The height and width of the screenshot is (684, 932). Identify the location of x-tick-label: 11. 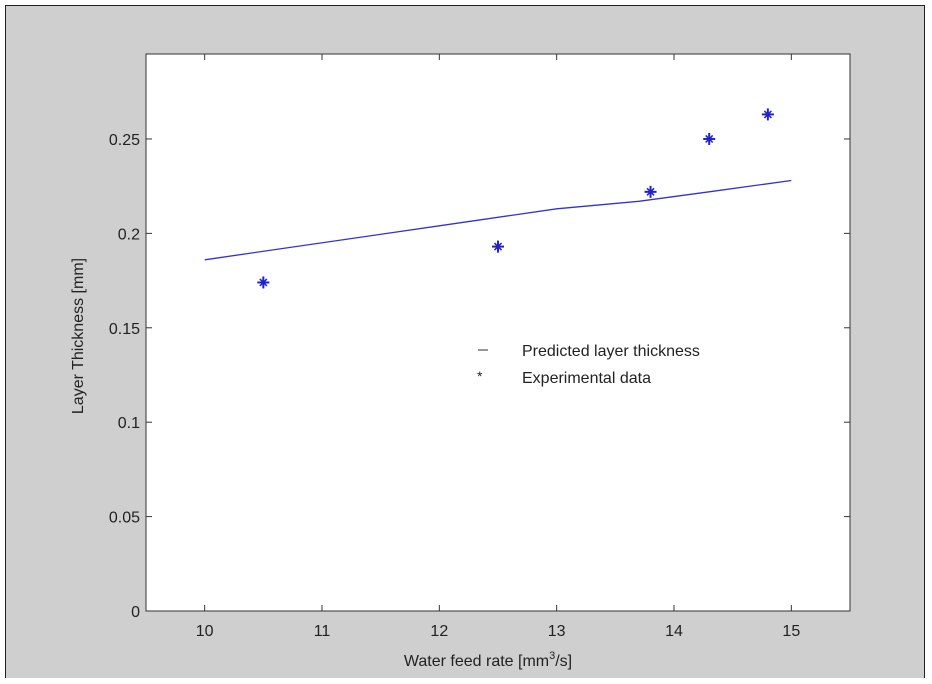
(322, 631).